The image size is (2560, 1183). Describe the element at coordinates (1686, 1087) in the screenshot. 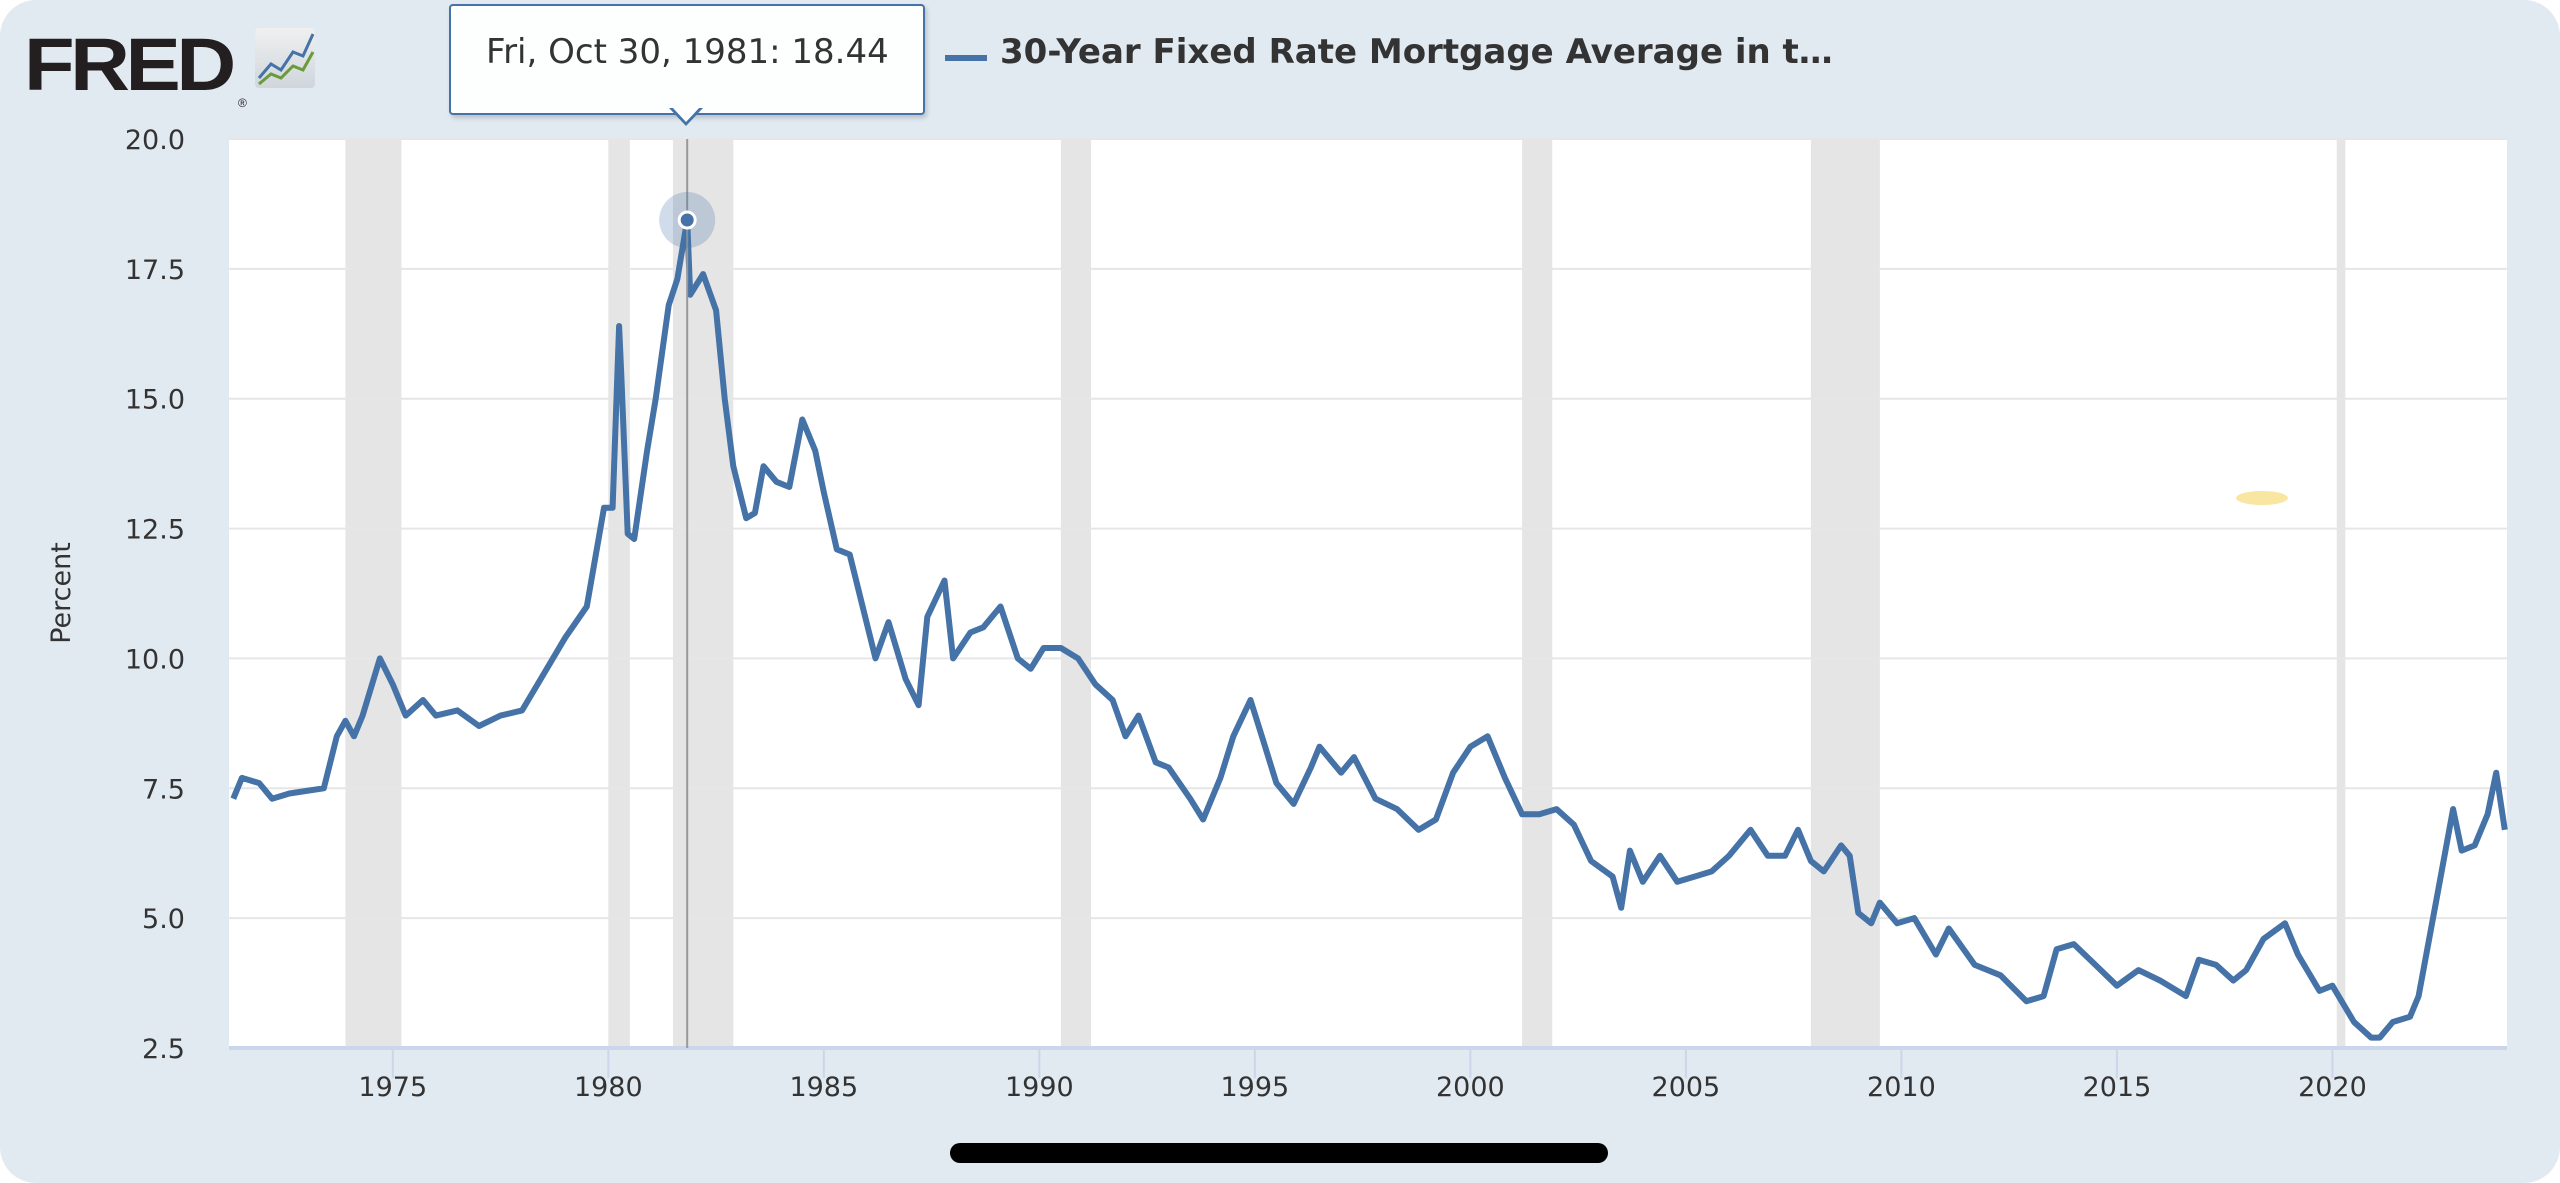

I see `x-tick-label: 2005` at that location.